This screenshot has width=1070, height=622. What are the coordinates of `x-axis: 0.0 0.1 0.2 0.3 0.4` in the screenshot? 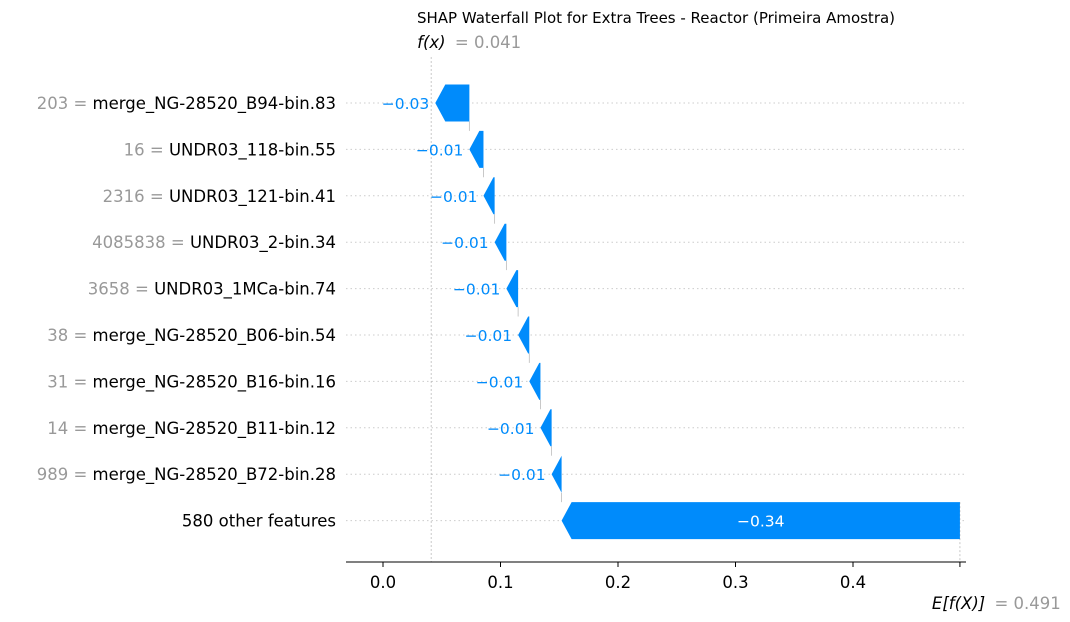 It's located at (656, 576).